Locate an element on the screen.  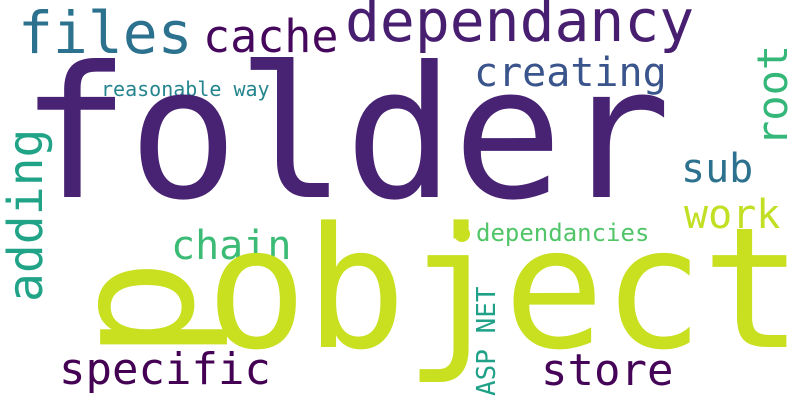
word-specific: specific is located at coordinates (165, 369).